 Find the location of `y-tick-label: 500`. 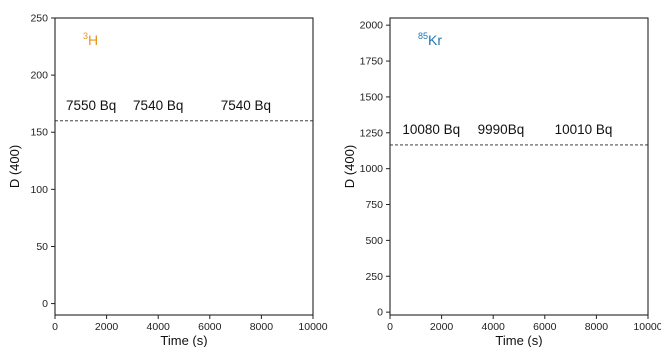

y-tick-label: 500 is located at coordinates (374, 241).